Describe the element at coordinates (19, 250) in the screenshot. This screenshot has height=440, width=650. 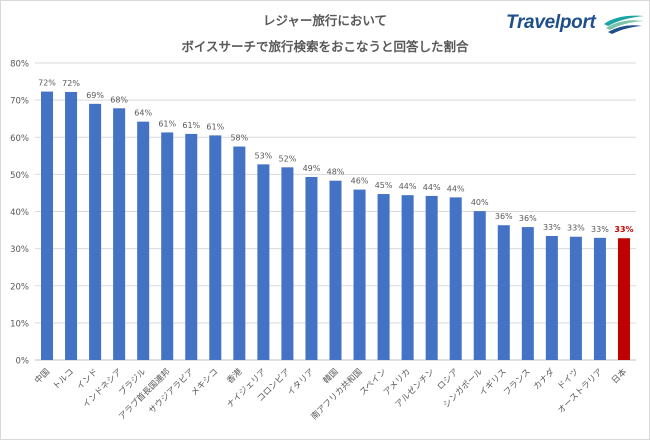
I see `y-tick-label: 30%` at that location.